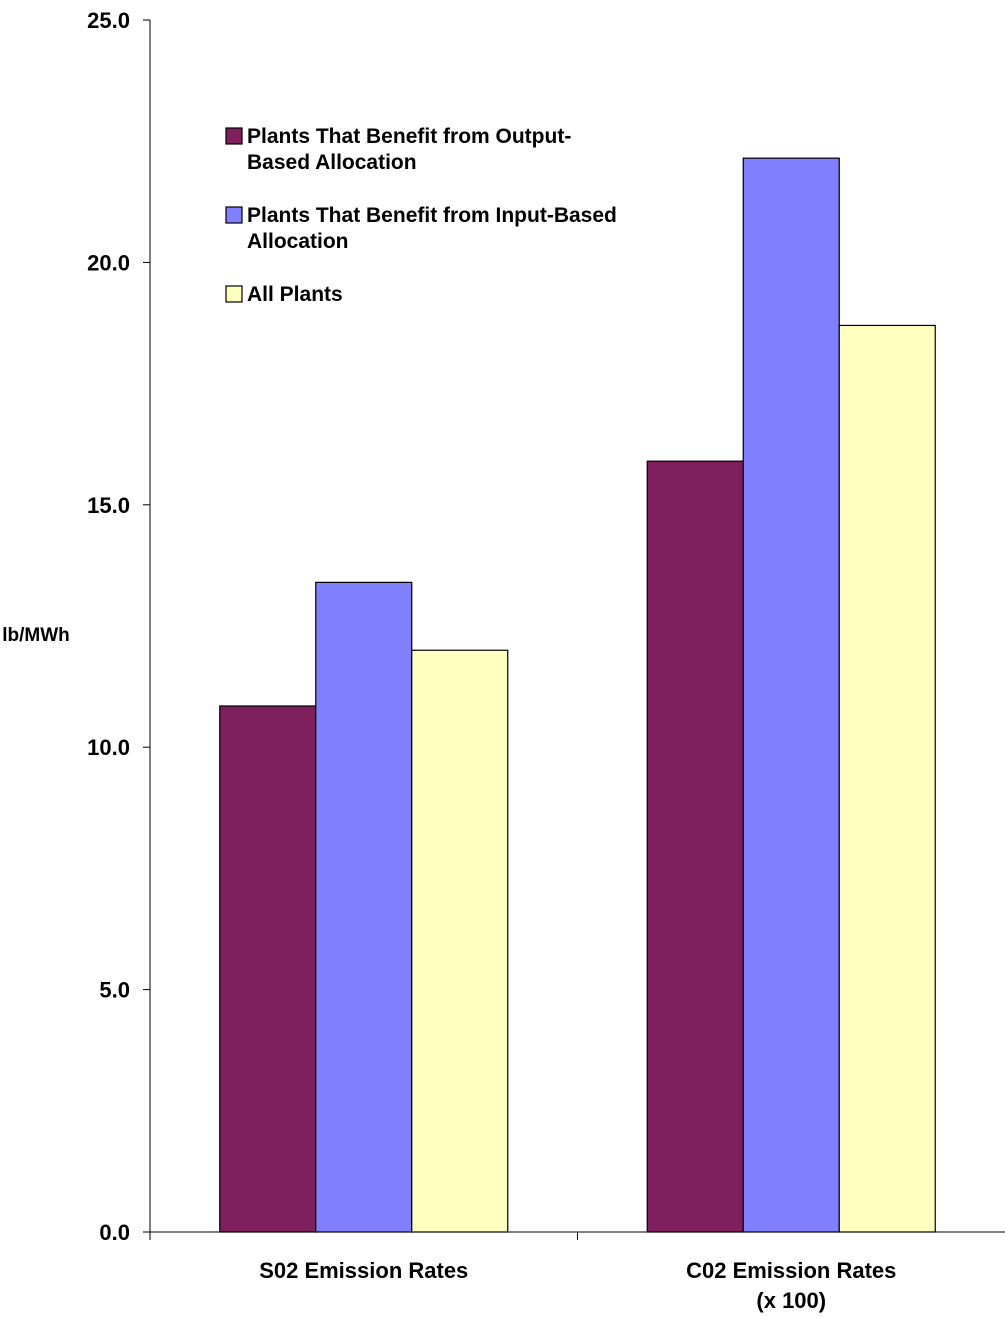 The width and height of the screenshot is (1005, 1318). What do you see at coordinates (108, 505) in the screenshot?
I see `y-tick-label: 15.0` at bounding box center [108, 505].